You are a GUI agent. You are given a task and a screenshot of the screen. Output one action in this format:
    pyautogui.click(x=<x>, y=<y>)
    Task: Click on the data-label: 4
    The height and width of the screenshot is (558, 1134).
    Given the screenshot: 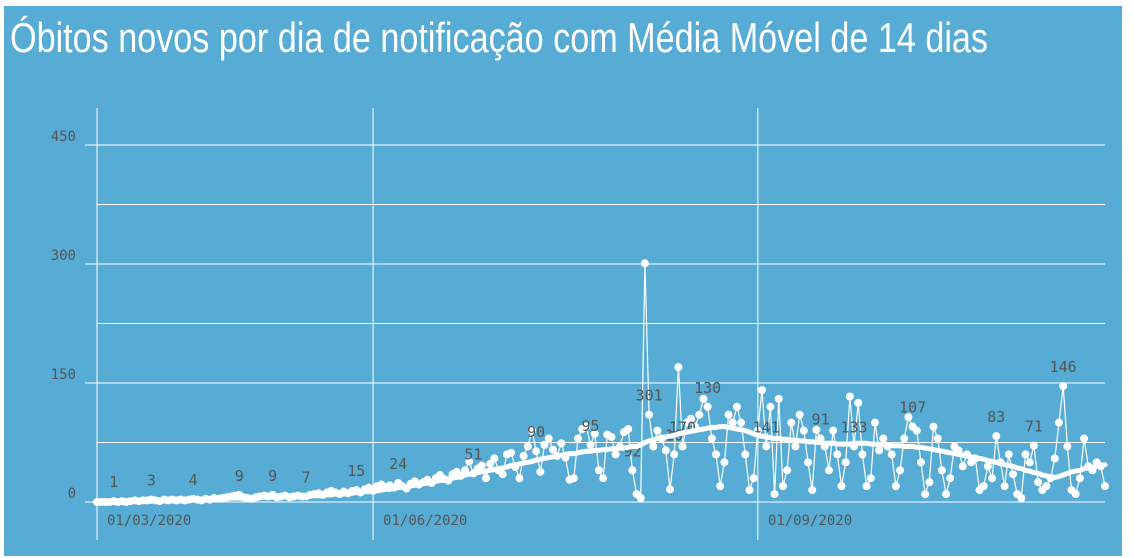 What is the action you would take?
    pyautogui.click(x=193, y=480)
    